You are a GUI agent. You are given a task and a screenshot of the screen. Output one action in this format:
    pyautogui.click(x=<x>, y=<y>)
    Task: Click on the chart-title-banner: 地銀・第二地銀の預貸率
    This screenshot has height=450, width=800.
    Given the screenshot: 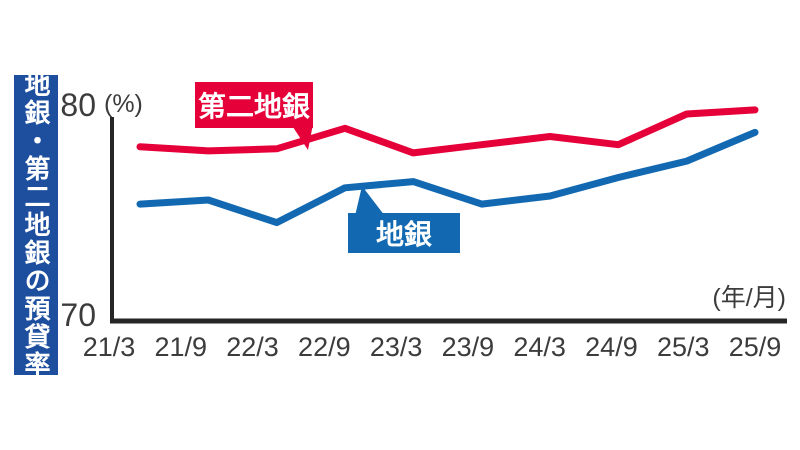 What is the action you would take?
    pyautogui.click(x=36, y=225)
    